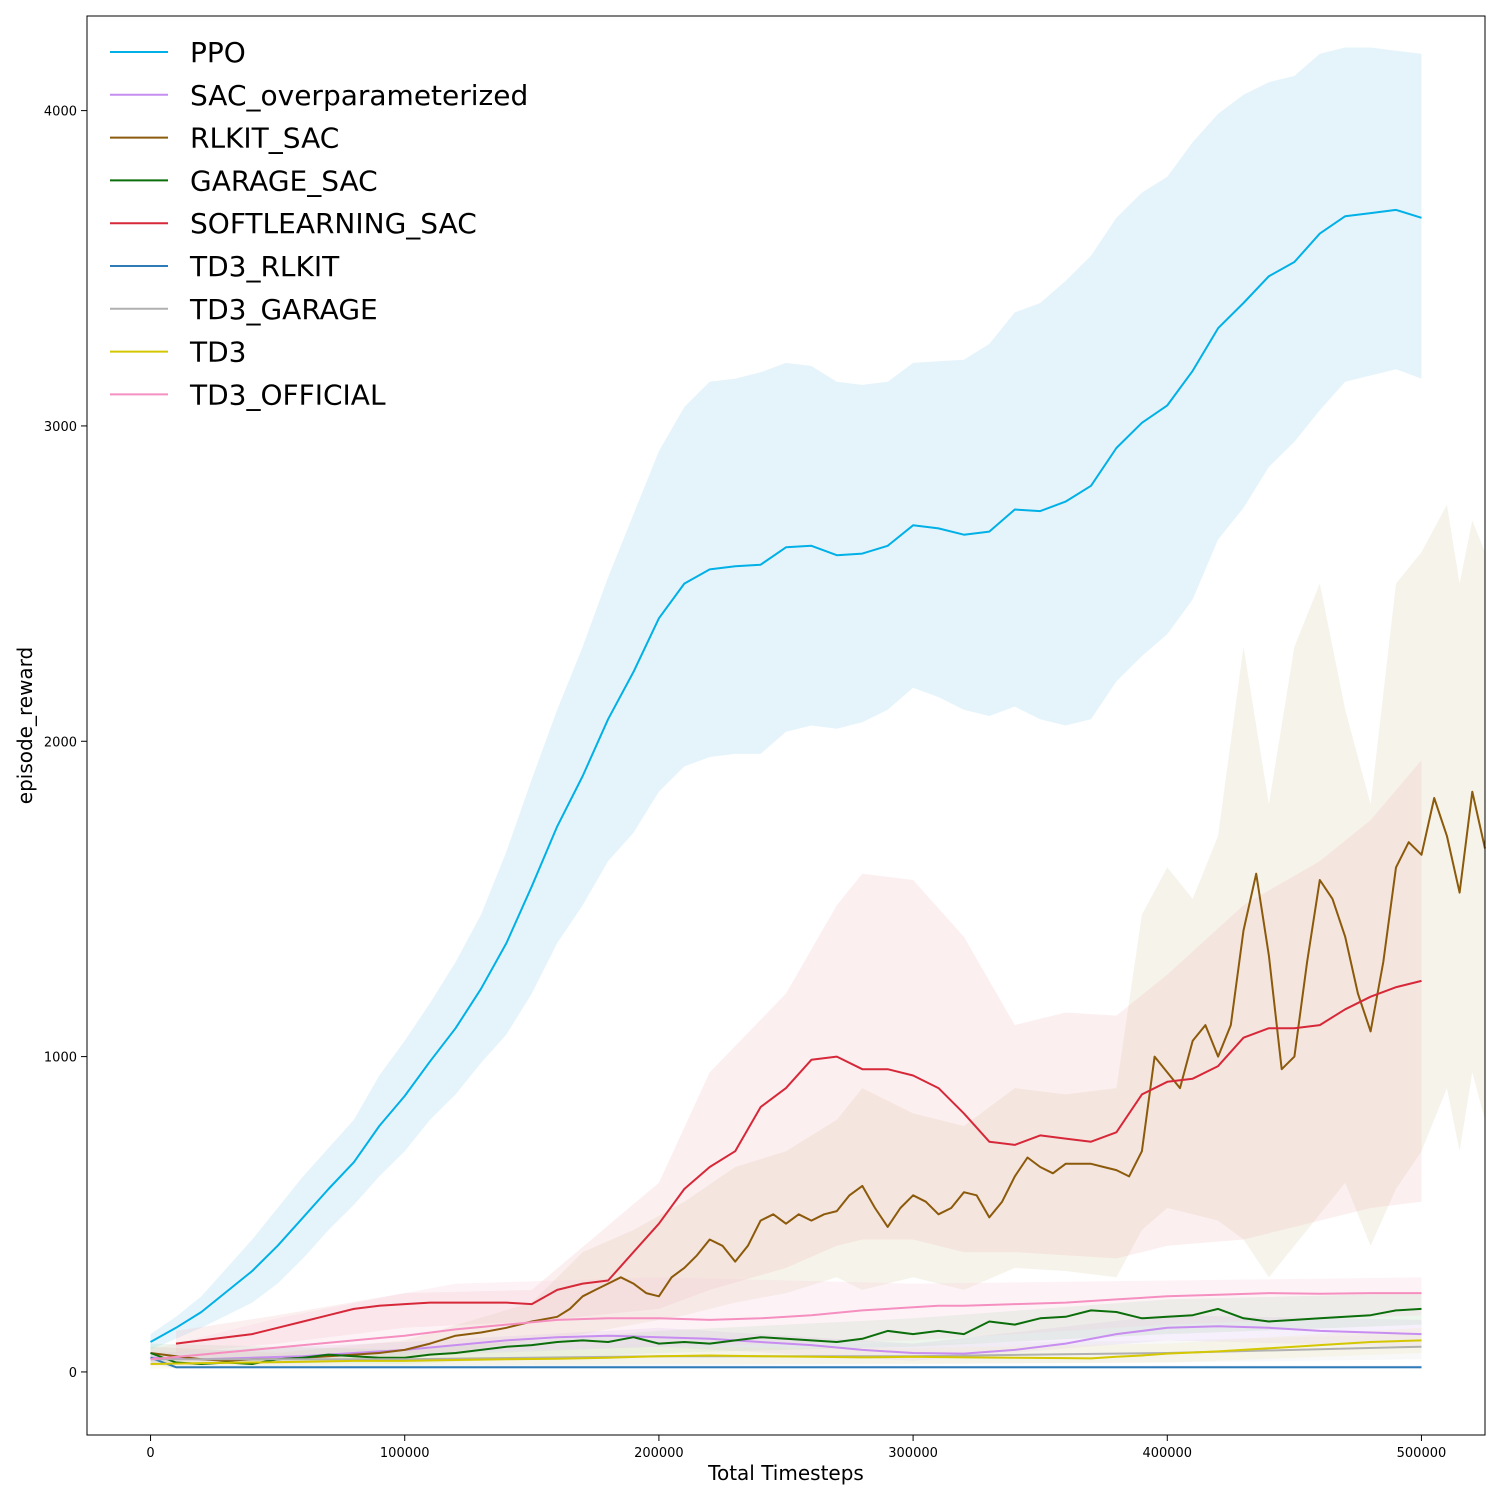  I want to click on y-tick-label: 3000, so click(60, 427).